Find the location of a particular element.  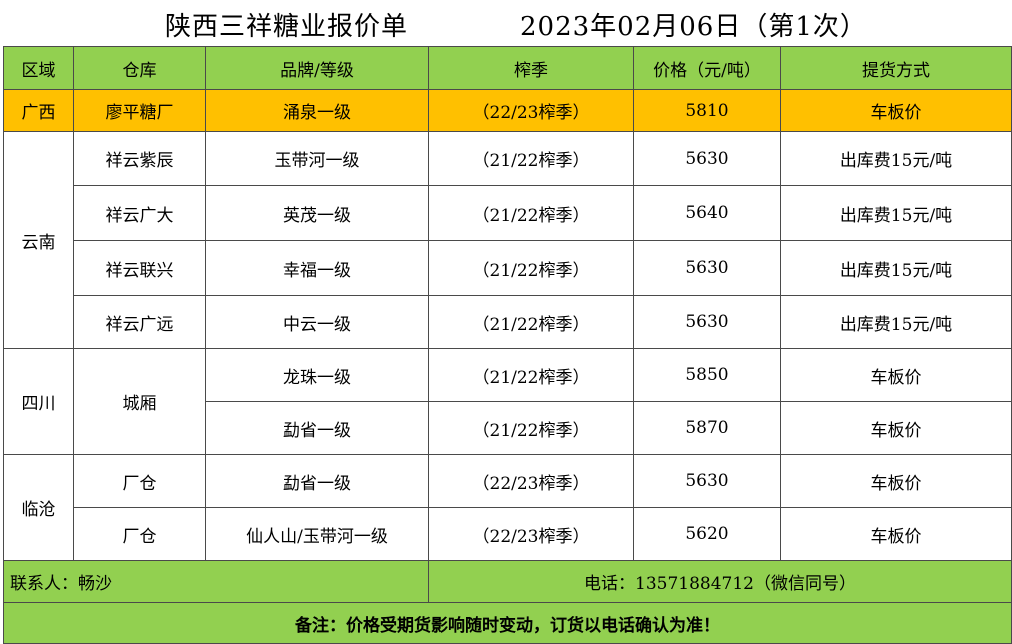

note-row: 备注：价格受期货影响随时变动，订货以电话确认为准！ is located at coordinates (507, 623).